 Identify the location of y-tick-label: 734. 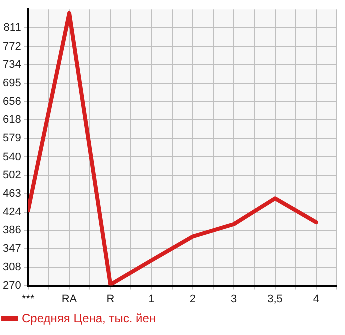
(12, 64).